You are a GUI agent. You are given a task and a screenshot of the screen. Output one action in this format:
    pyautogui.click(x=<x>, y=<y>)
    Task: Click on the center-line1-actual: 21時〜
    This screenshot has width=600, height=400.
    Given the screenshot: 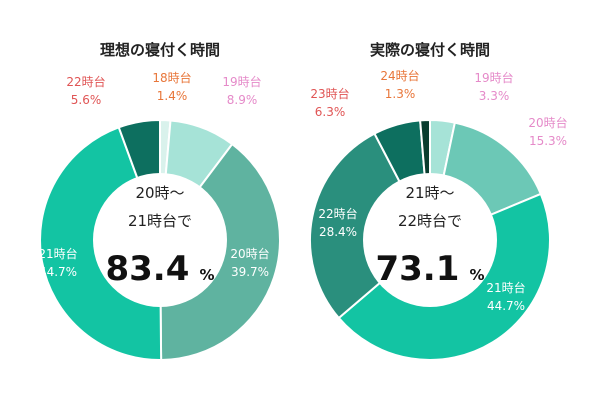 What is the action you would take?
    pyautogui.click(x=429, y=193)
    